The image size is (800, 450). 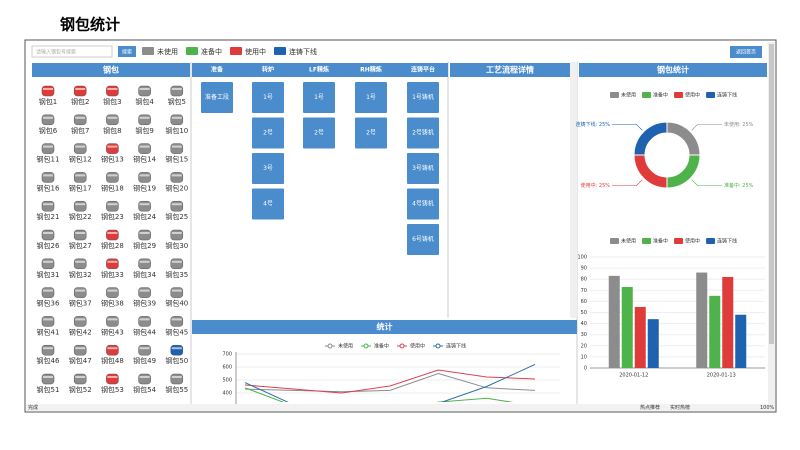 I want to click on ladle-label: 钢包35, so click(x=176, y=274).